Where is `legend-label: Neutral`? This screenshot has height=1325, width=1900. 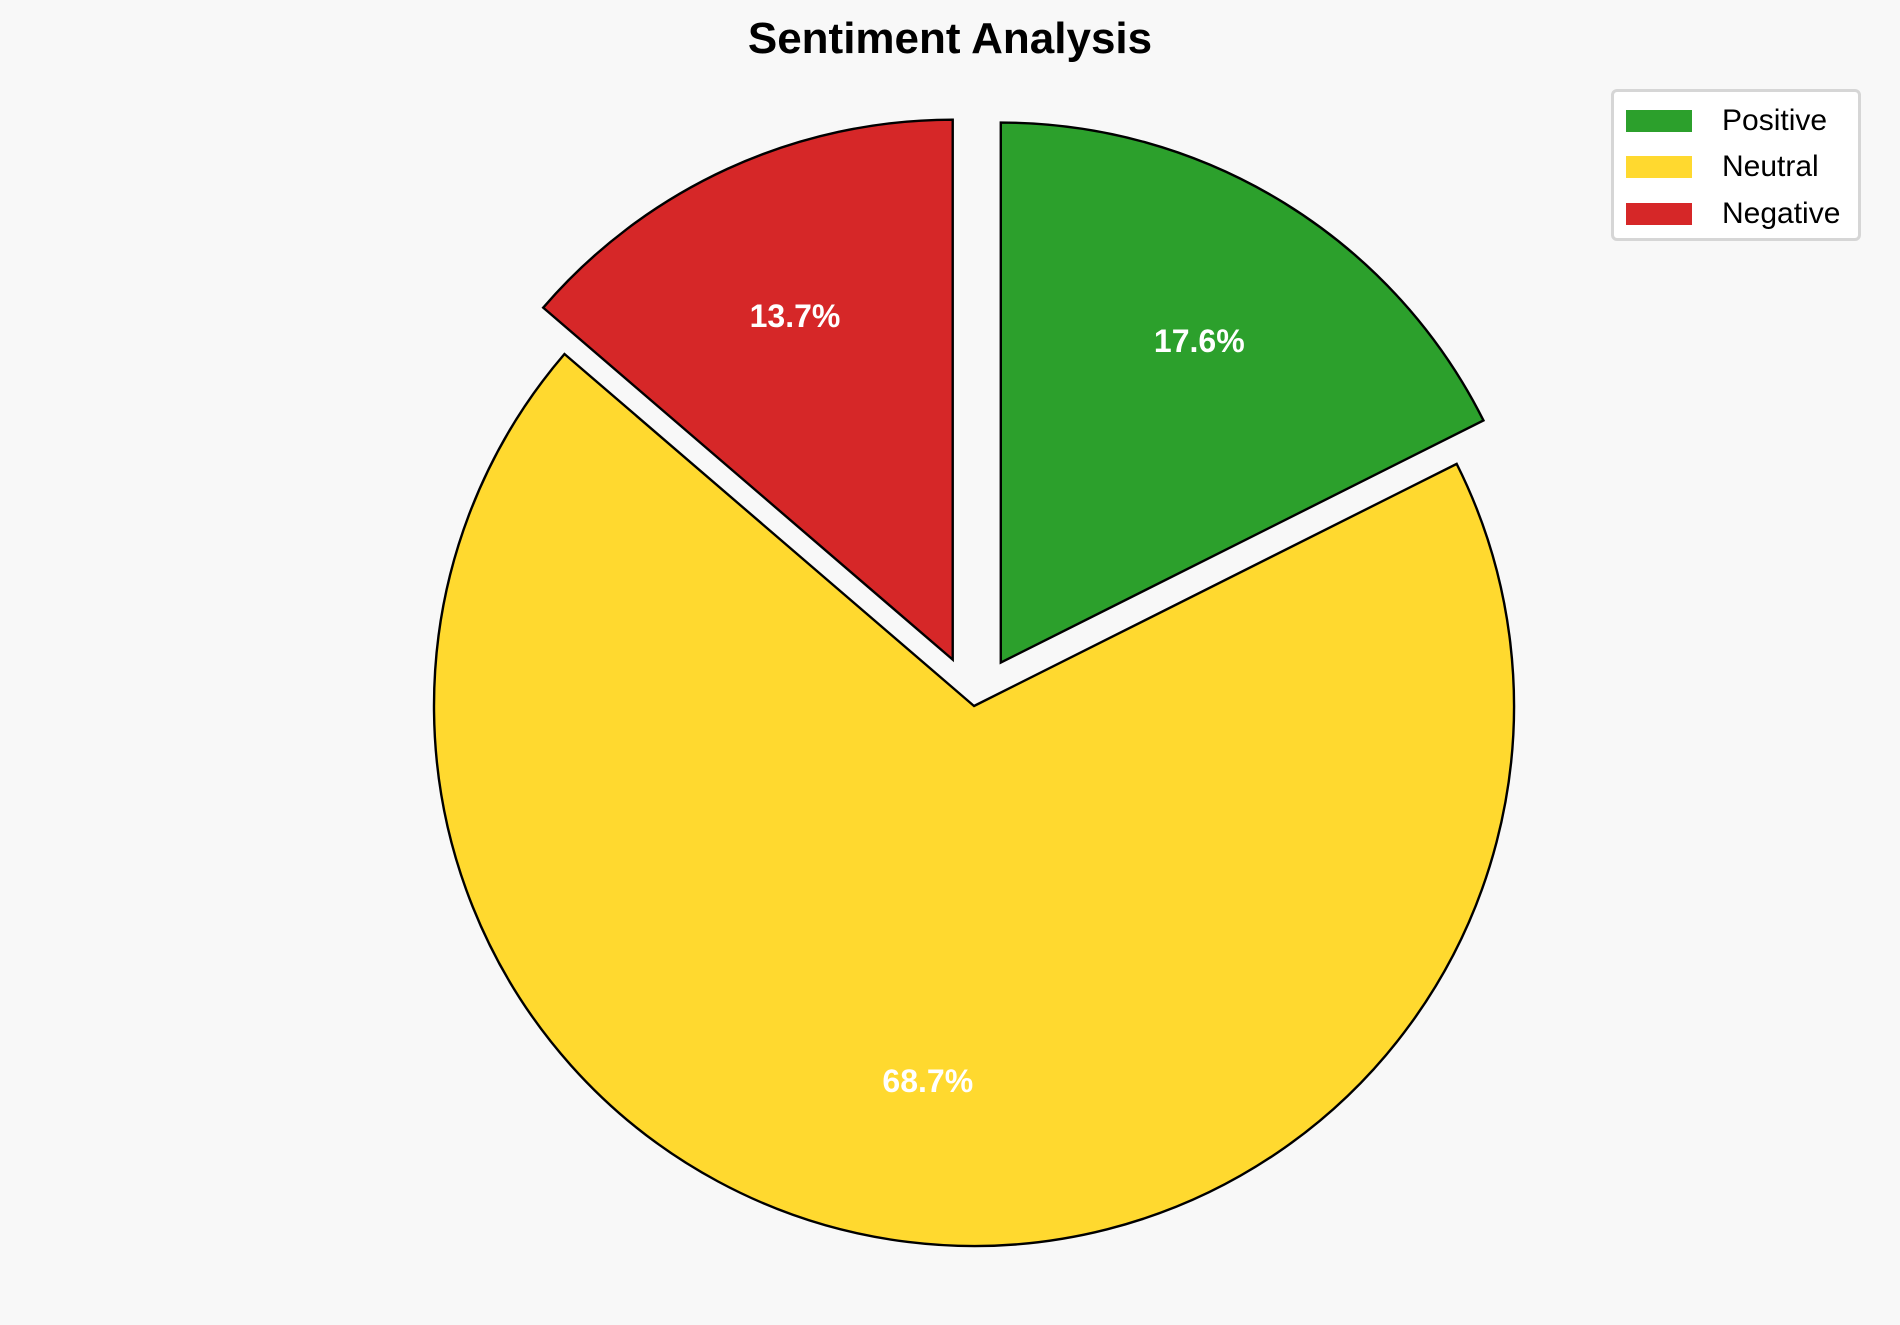
legend-label: Neutral is located at coordinates (1770, 166).